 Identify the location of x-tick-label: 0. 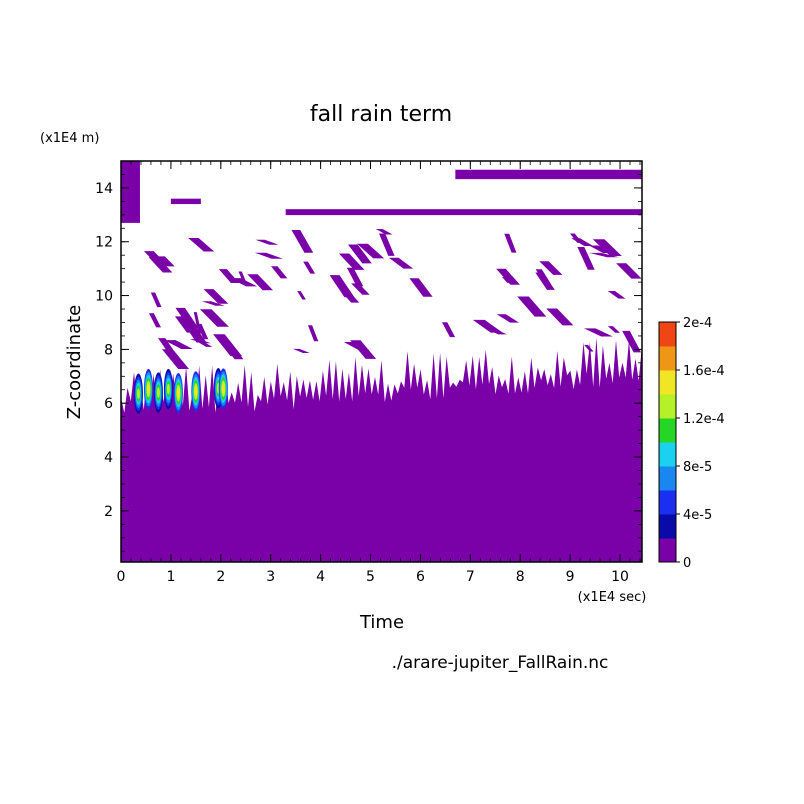
(121, 577).